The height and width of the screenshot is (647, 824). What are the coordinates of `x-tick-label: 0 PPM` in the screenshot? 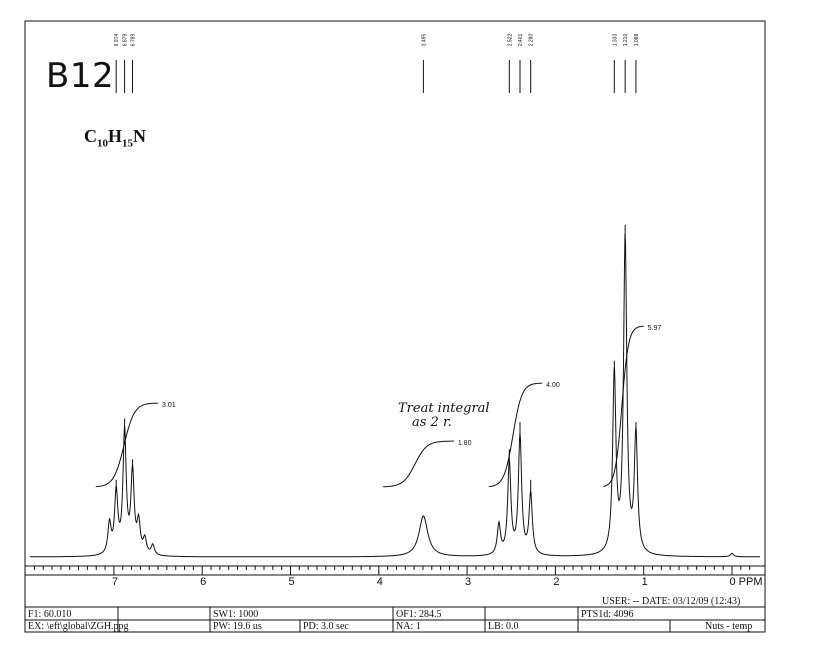 It's located at (745, 582).